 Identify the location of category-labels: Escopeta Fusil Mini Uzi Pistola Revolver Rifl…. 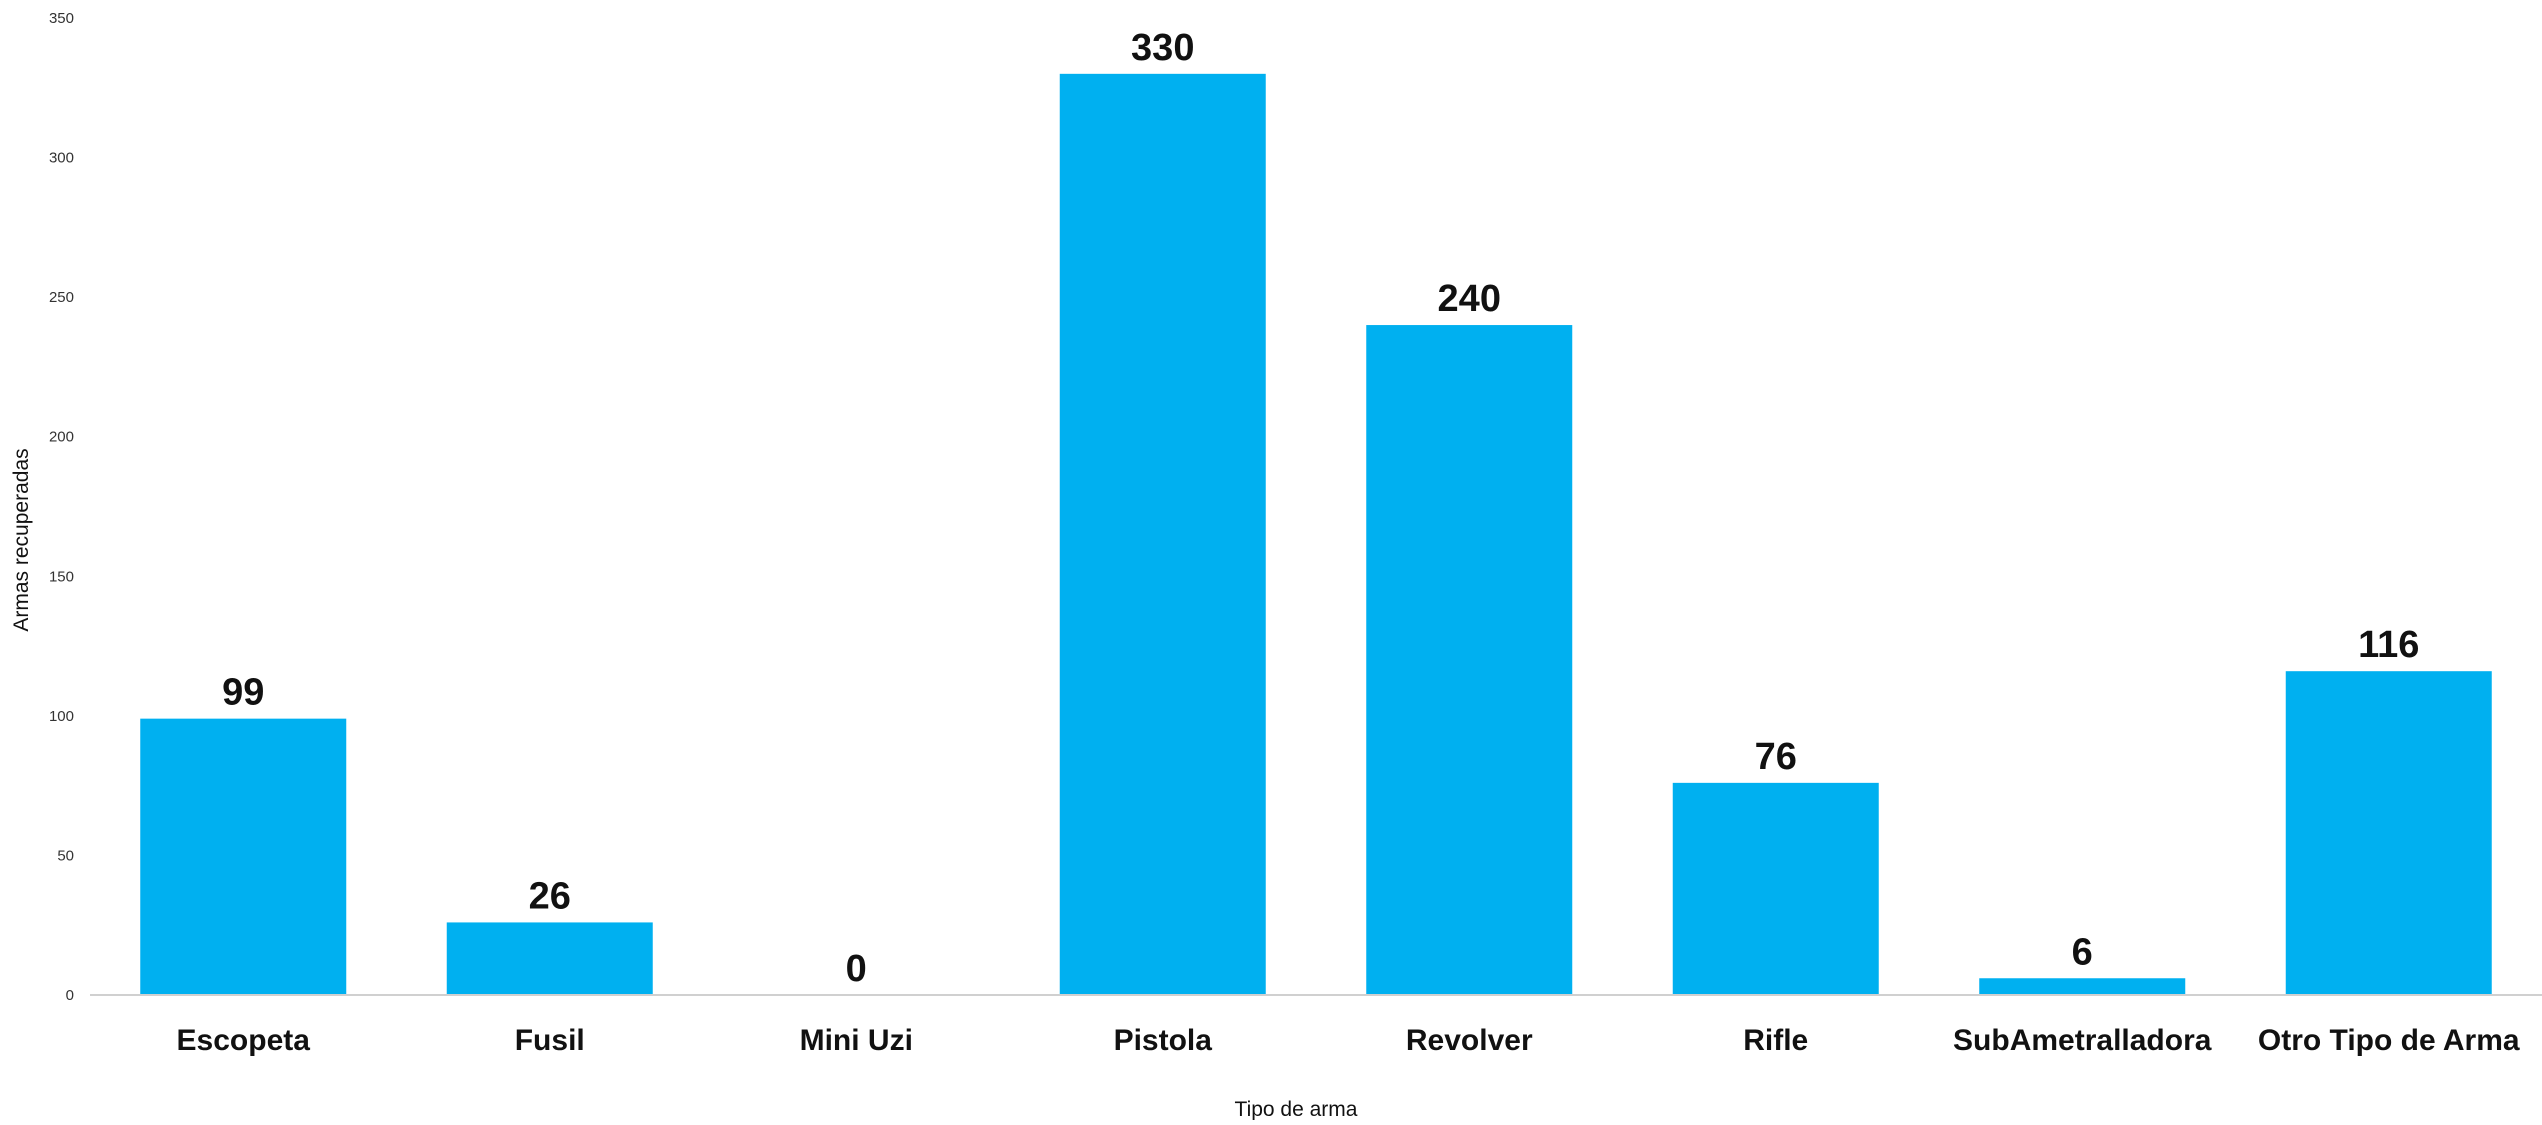
(1348, 1040).